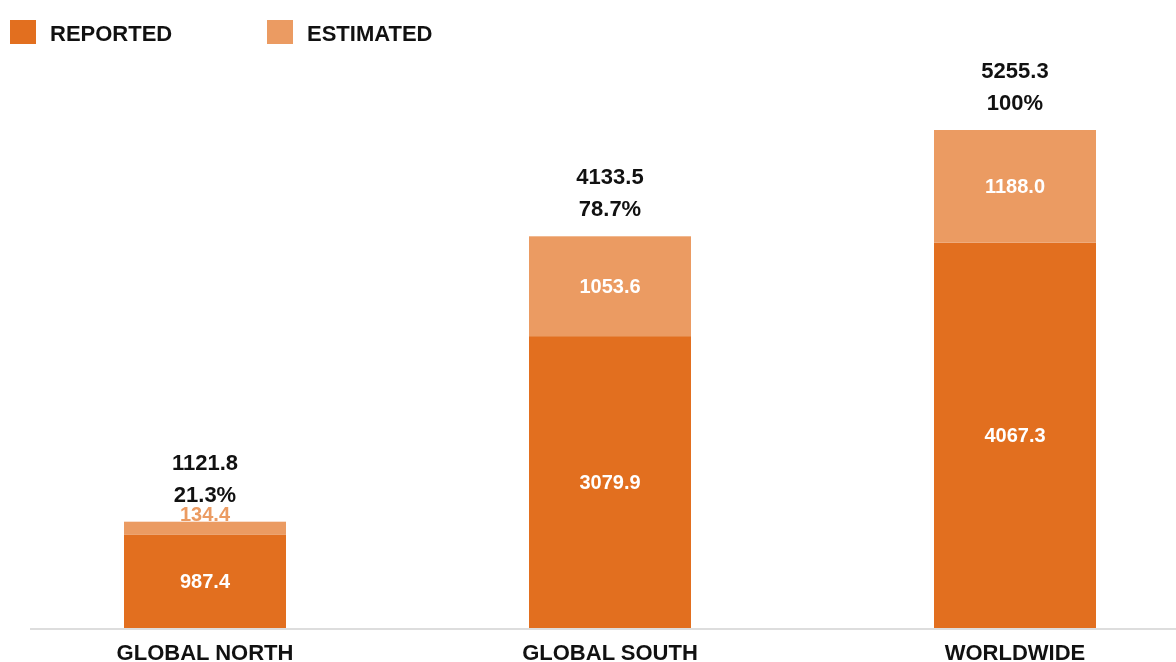 The width and height of the screenshot is (1176, 662). Describe the element at coordinates (1015, 70) in the screenshot. I see `total-label: 5255.3` at that location.